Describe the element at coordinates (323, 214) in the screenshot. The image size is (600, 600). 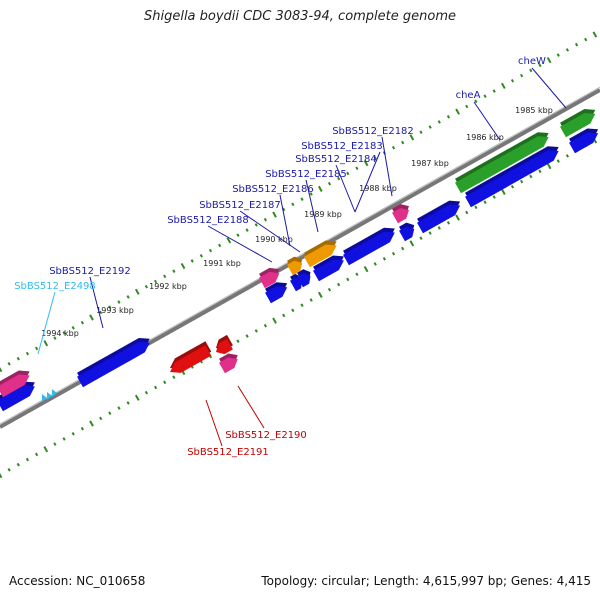
I see `tick-label: 1989 kbp` at that location.